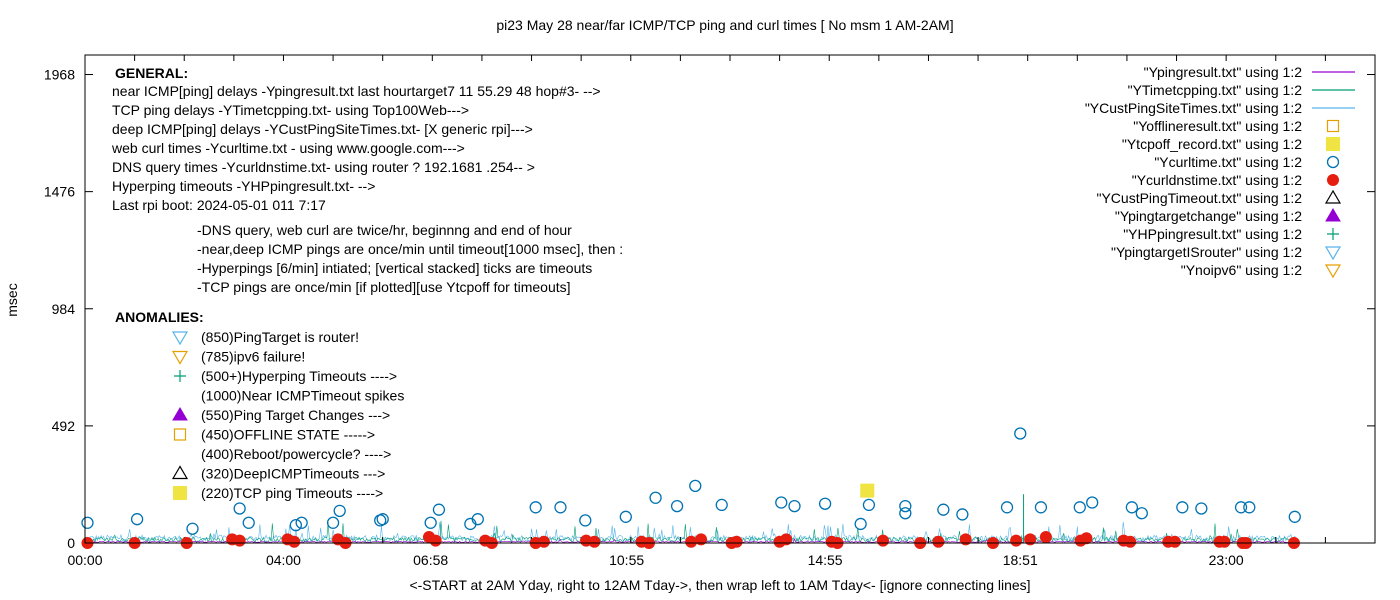  I want to click on legend-label: "Yofflineresult.txt" using 1:2, so click(1217, 126).